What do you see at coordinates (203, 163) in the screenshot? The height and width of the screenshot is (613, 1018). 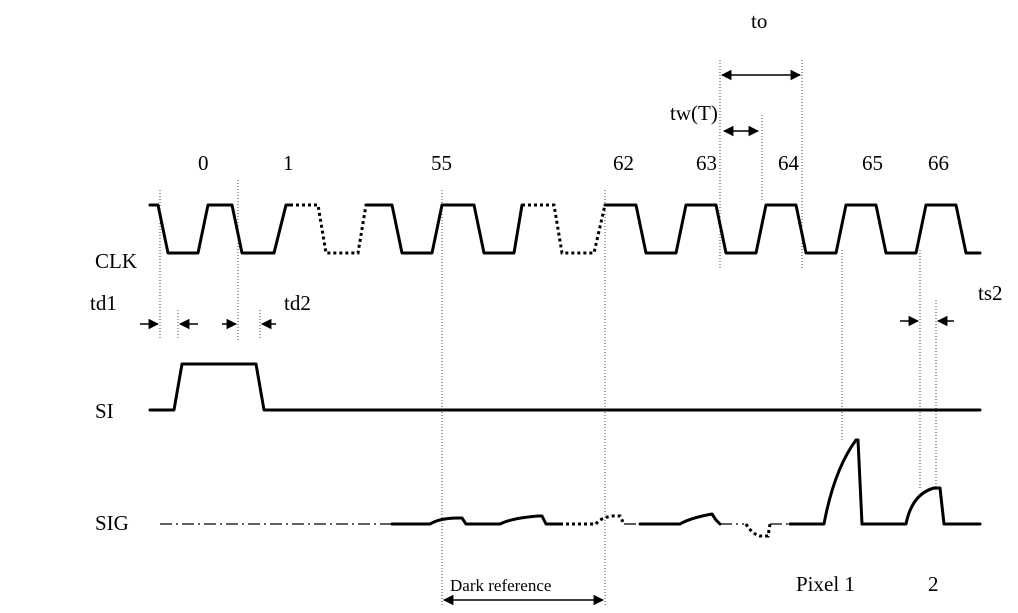 I see `clk-number-0: 0` at bounding box center [203, 163].